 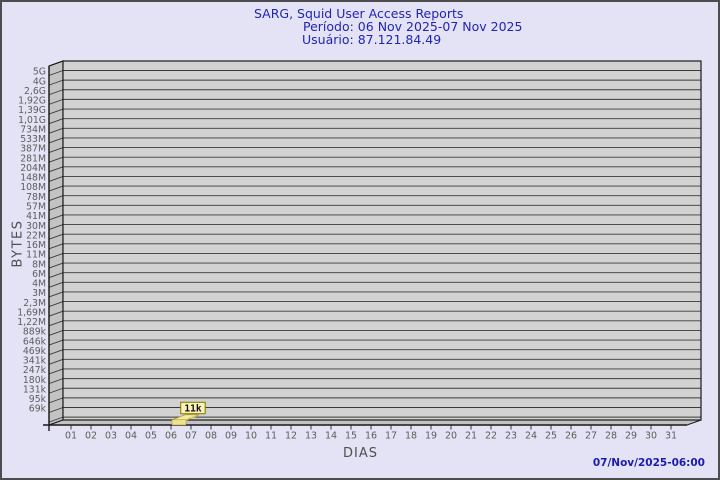 I want to click on y-tick-label: 1,92G, so click(x=32, y=101).